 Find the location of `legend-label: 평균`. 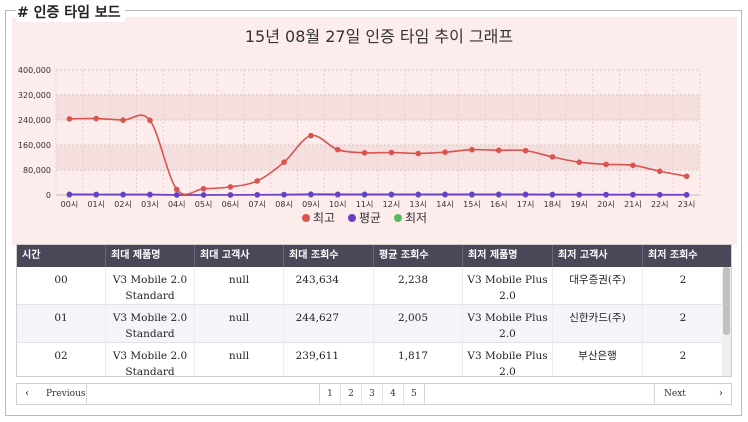

legend-label: 평균 is located at coordinates (370, 218).